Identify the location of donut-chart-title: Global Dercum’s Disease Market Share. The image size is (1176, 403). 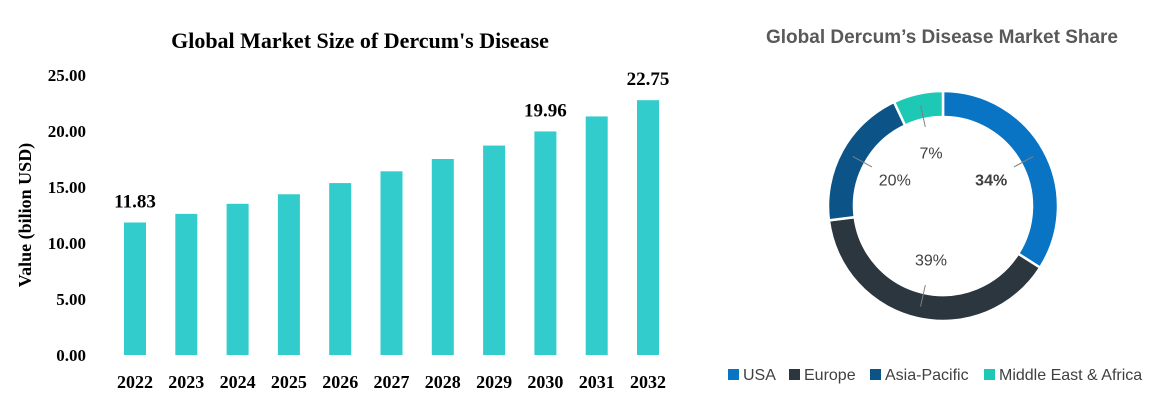
(942, 37).